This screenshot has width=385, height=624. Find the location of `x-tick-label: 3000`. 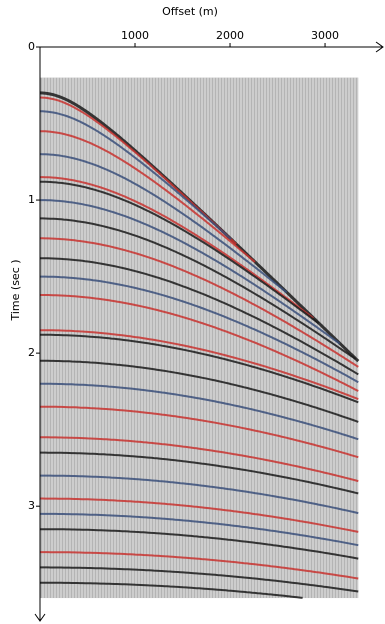

x-tick-label: 3000 is located at coordinates (325, 35).